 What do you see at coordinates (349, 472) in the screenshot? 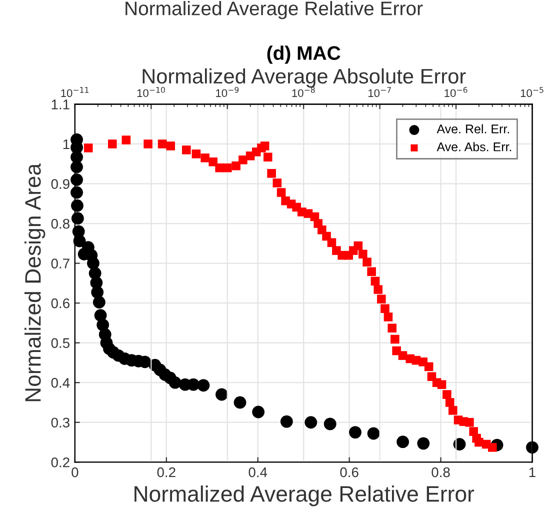
I see `x-tick-label: 0.6` at bounding box center [349, 472].